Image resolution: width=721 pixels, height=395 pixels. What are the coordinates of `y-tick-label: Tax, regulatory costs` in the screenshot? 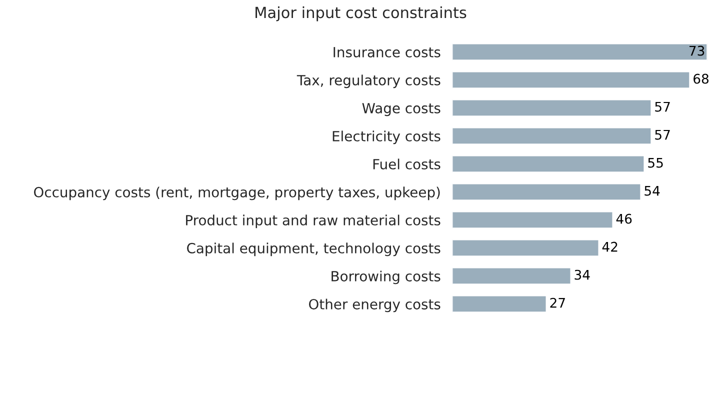 It's located at (368, 81).